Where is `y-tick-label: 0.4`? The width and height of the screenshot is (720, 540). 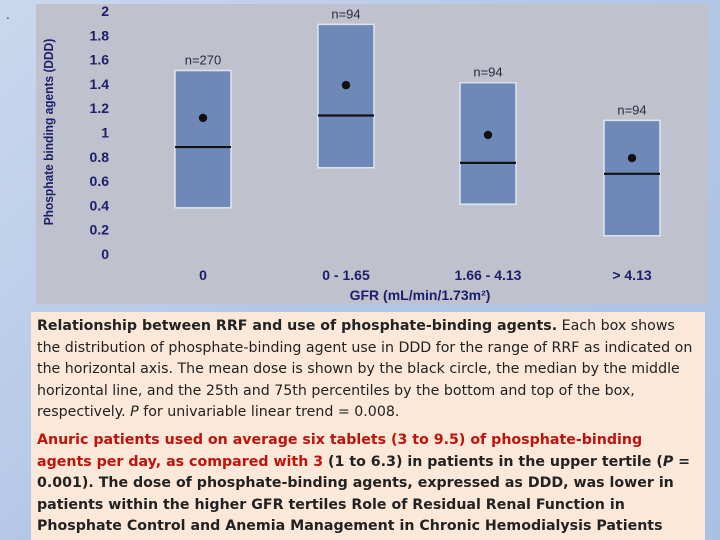
y-tick-label: 0.4 is located at coordinates (100, 205).